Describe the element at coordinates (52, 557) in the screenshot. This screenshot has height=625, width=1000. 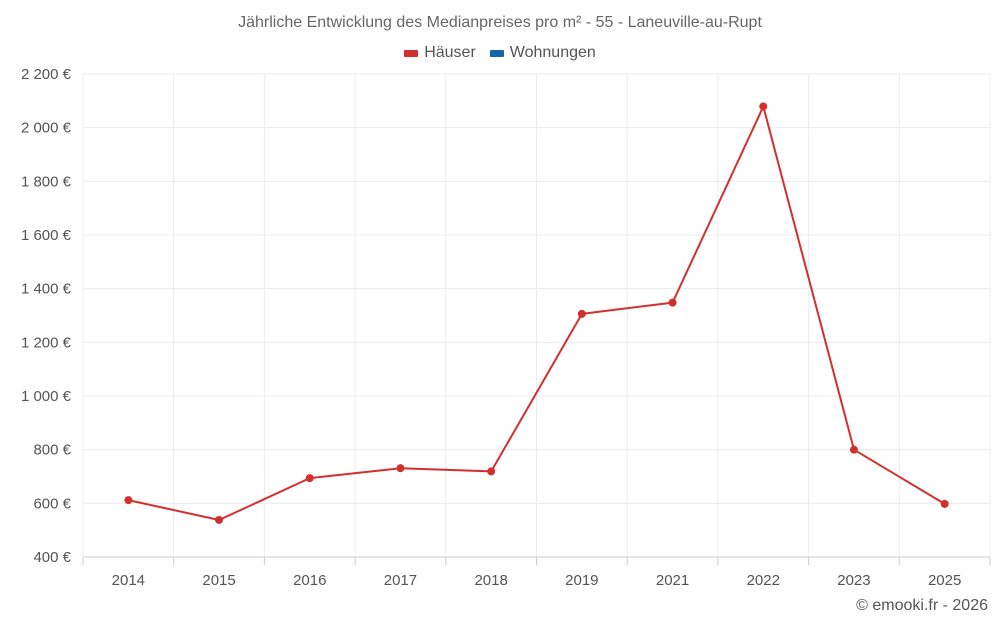
I see `y-tick-label: 400 €` at that location.